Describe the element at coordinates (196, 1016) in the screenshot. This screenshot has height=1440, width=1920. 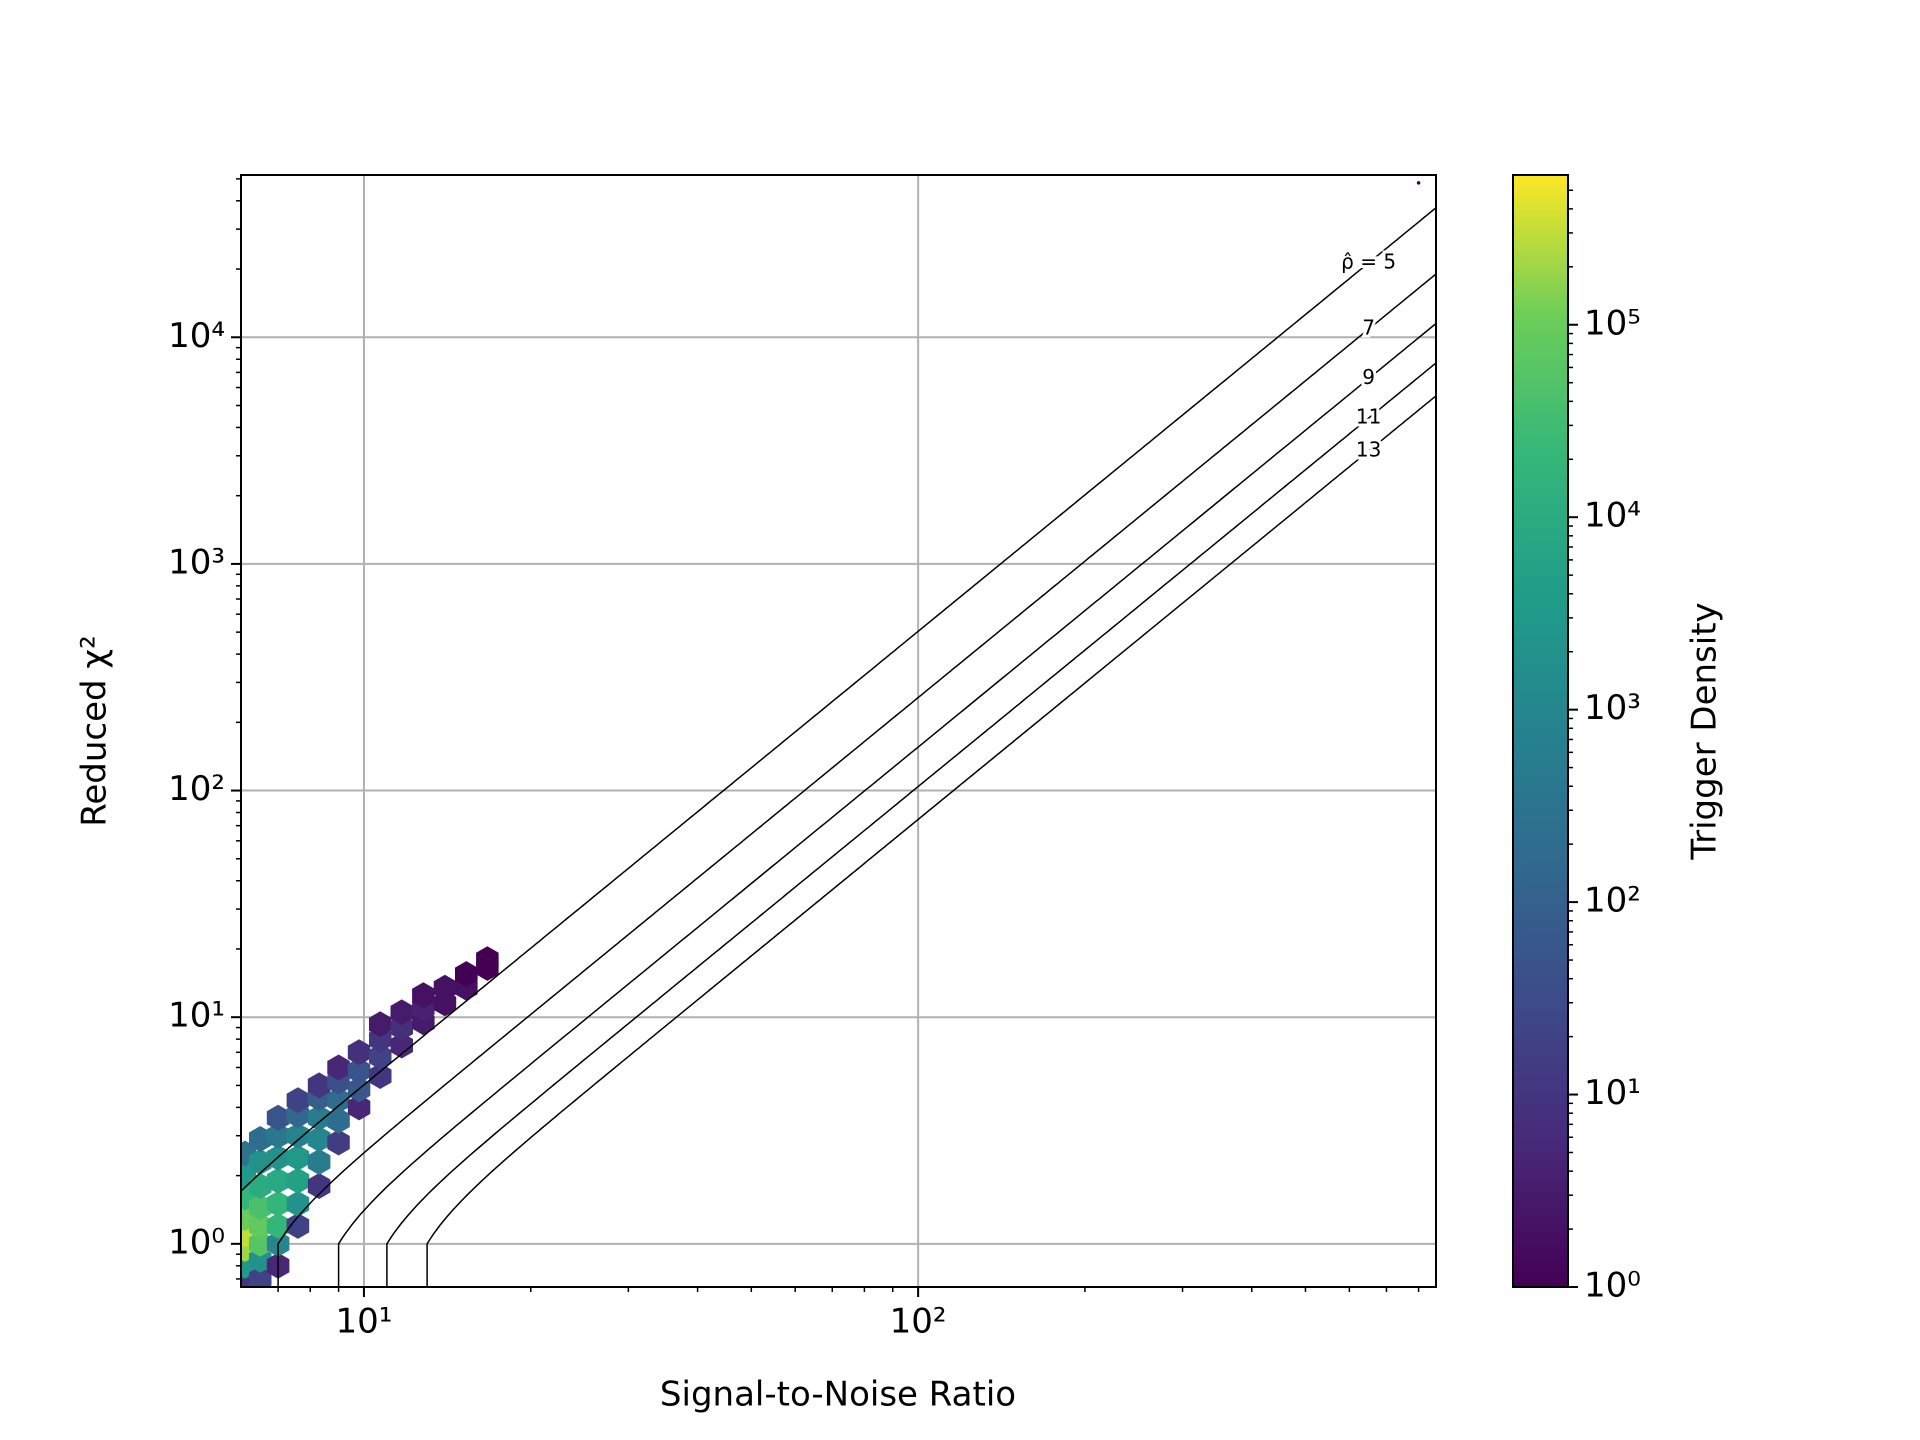
I see `y-tick-label: 10¹` at that location.